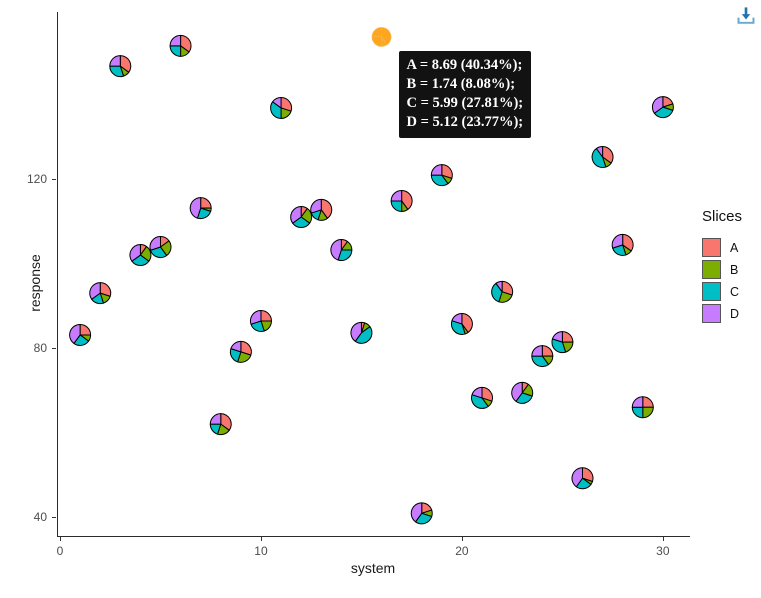  I want to click on legend-label-b: B, so click(734, 269).